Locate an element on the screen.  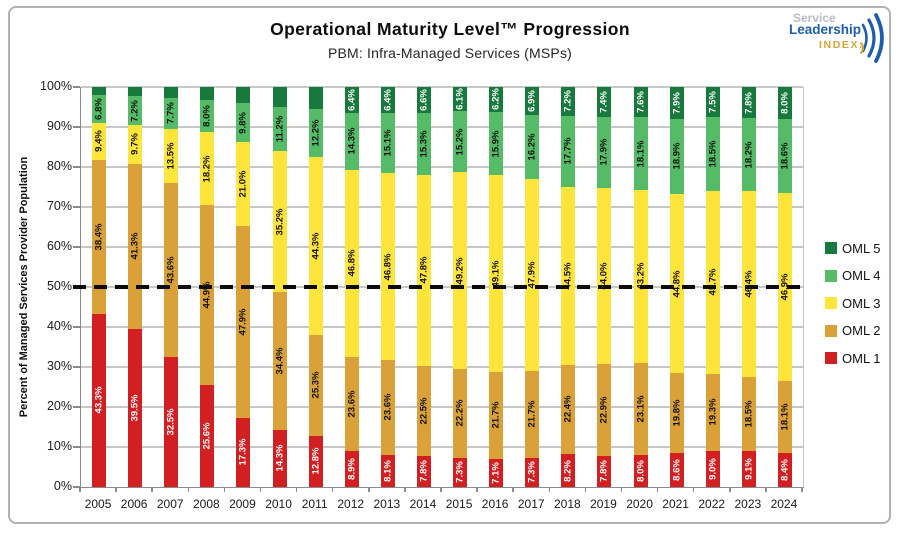
bar-2012-oml-5: 6.4% is located at coordinates (351, 100).